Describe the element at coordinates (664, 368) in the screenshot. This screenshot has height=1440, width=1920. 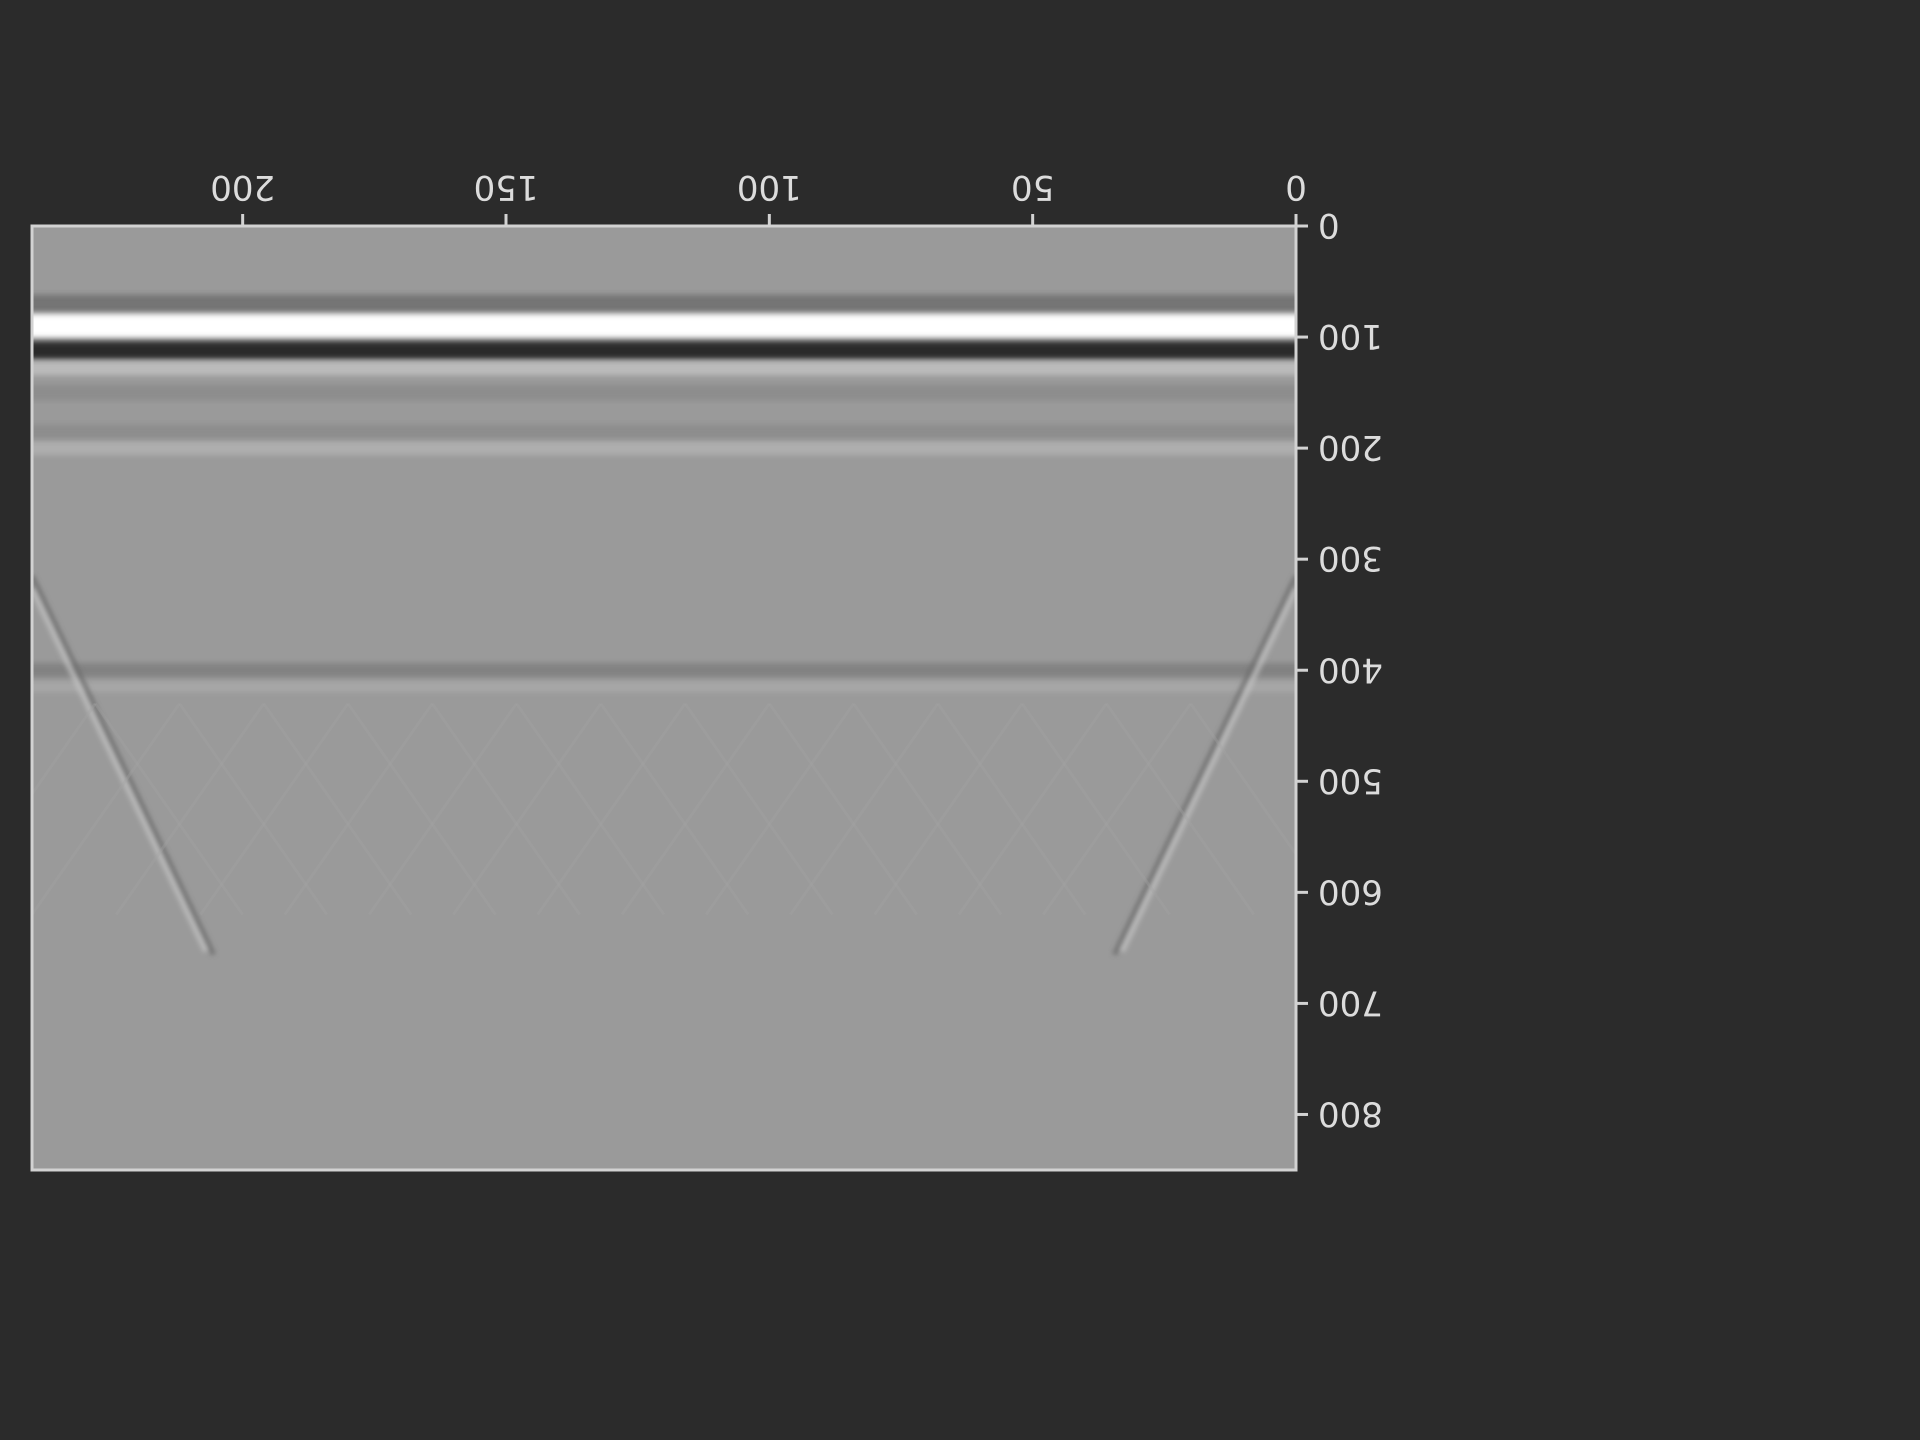
I see `direct-wave-halo-high` at that location.